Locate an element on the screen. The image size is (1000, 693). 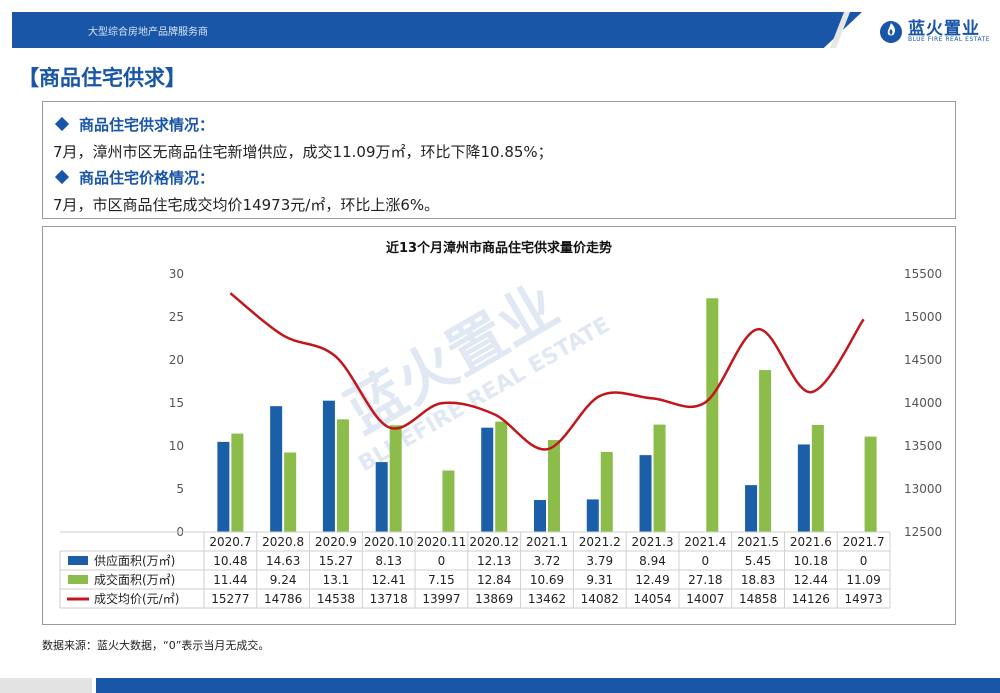
data-label: 14973 is located at coordinates (864, 599).